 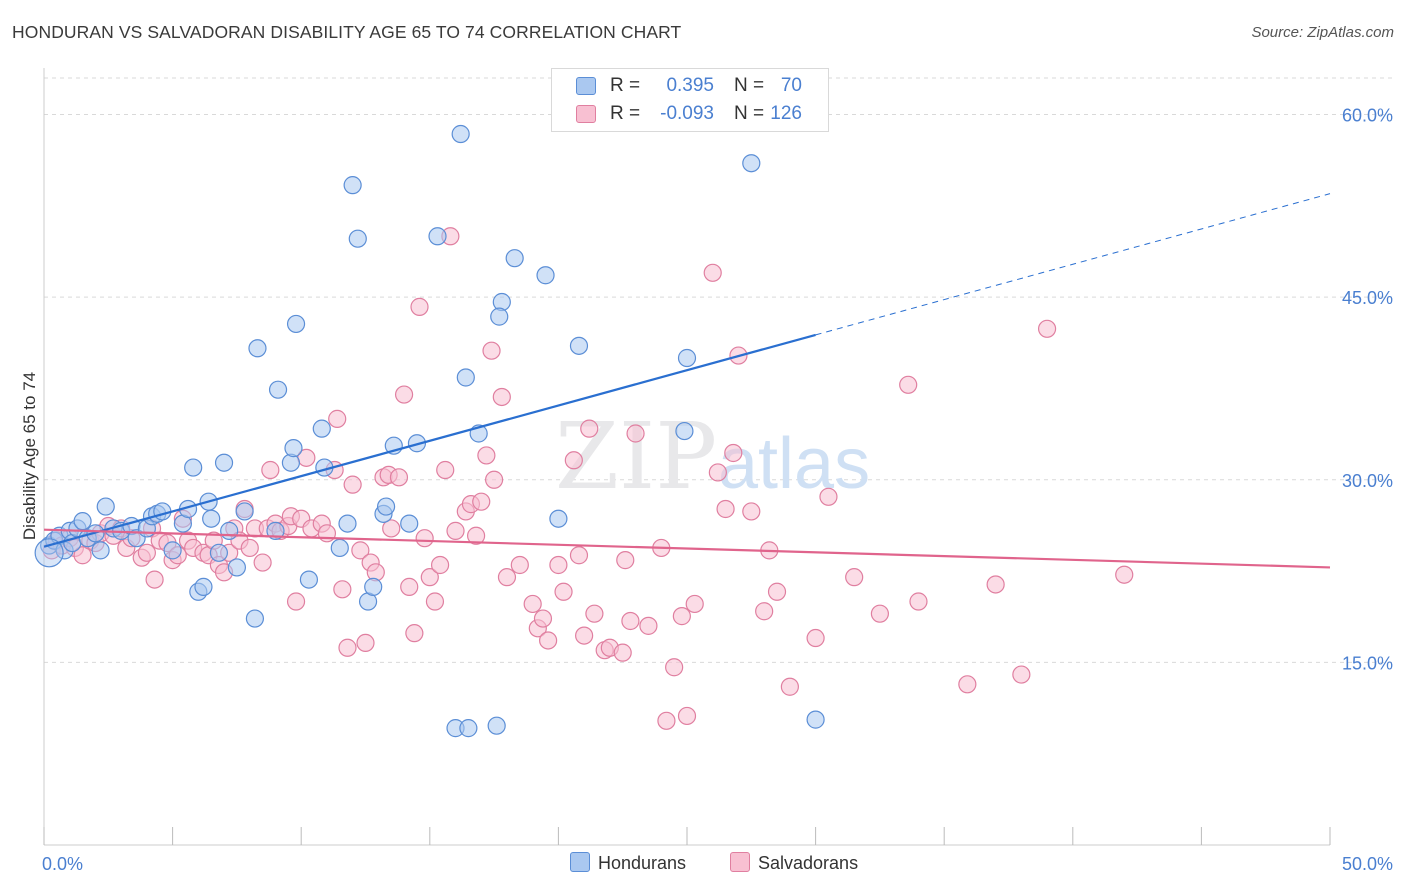 What do you see at coordinates (1367, 481) in the screenshot?
I see `y-tick-label: 30.0%` at bounding box center [1367, 481].